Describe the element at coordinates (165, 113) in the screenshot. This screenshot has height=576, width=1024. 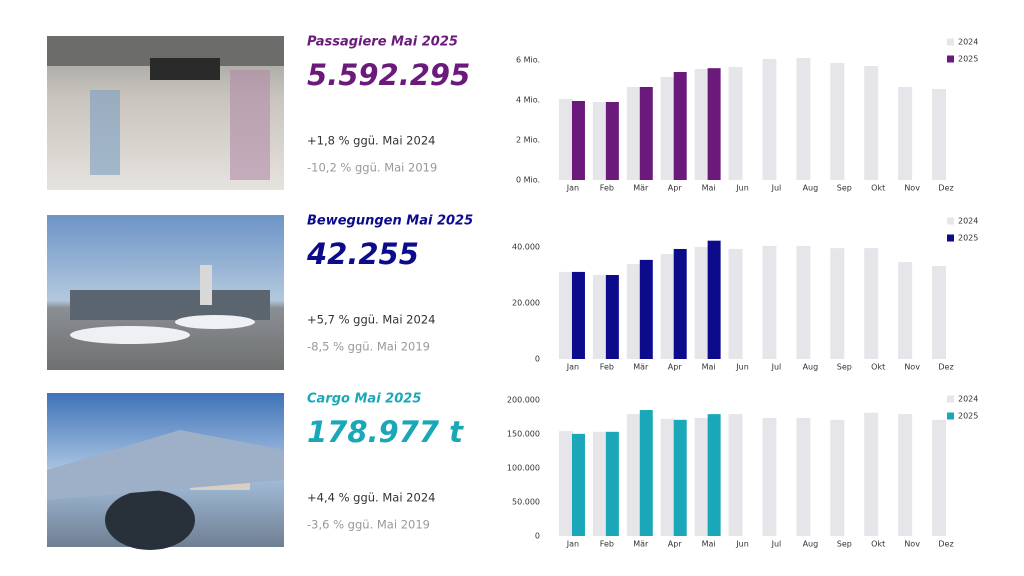
I see `photo-terminal` at that location.